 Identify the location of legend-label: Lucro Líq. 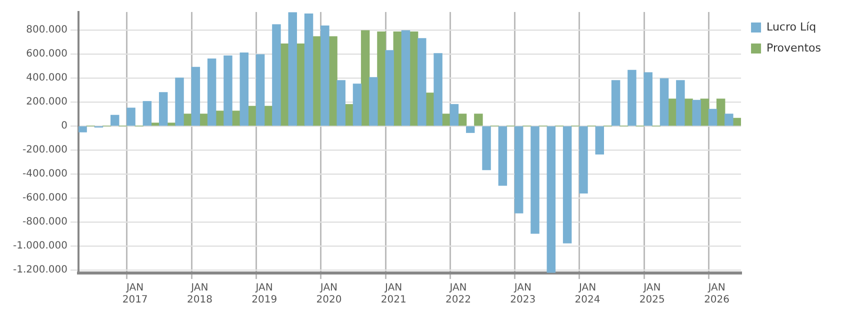
(791, 27).